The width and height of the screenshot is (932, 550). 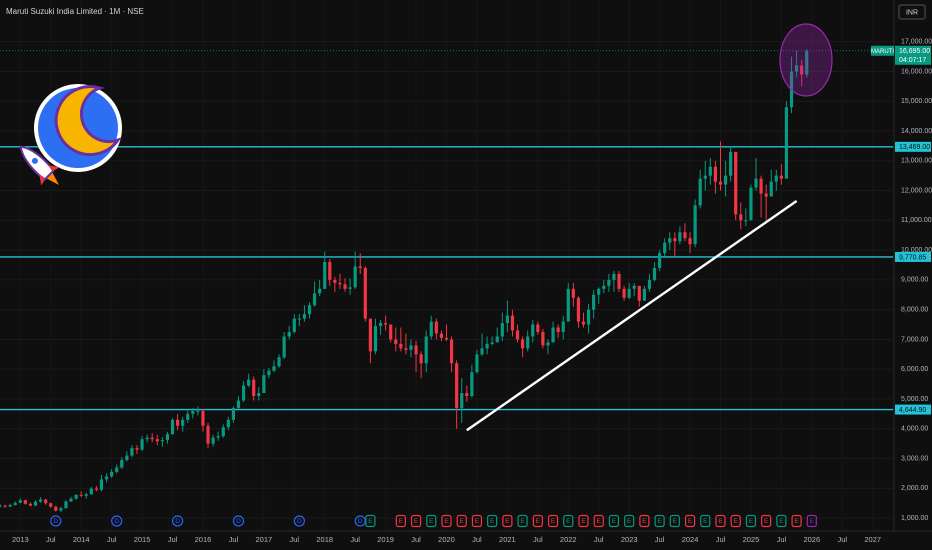 I want to click on x-tick-label: 2016, so click(x=203, y=539).